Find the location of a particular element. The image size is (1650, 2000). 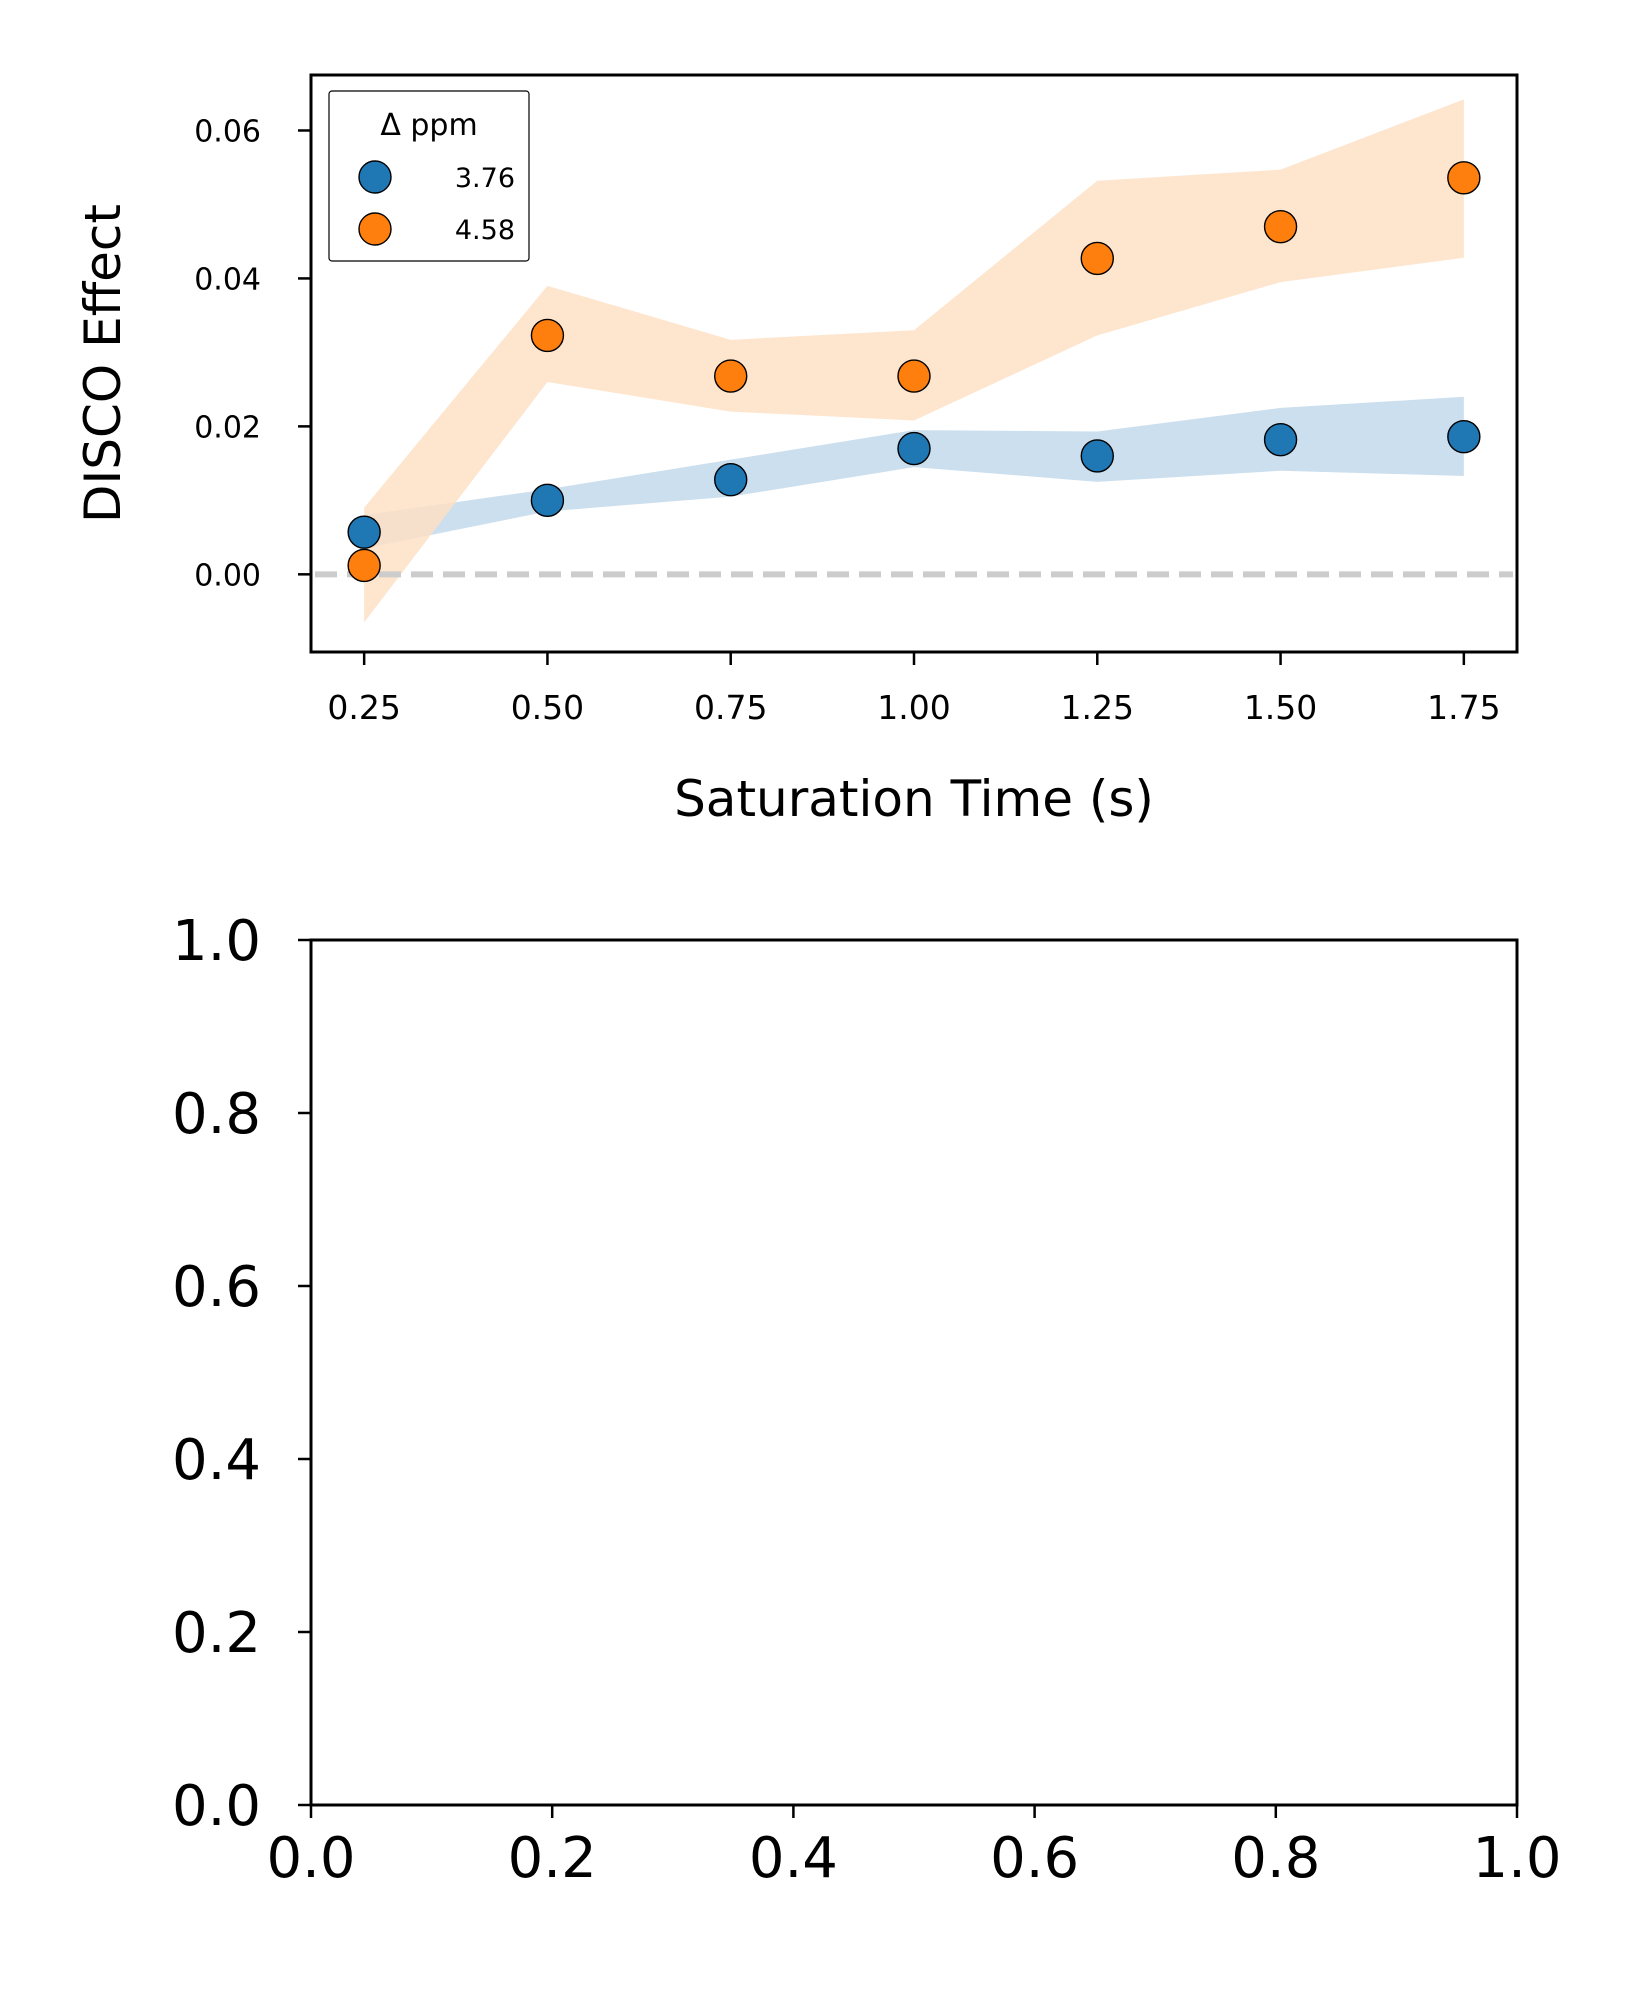

data-point-4.58-4 is located at coordinates (1097, 258).